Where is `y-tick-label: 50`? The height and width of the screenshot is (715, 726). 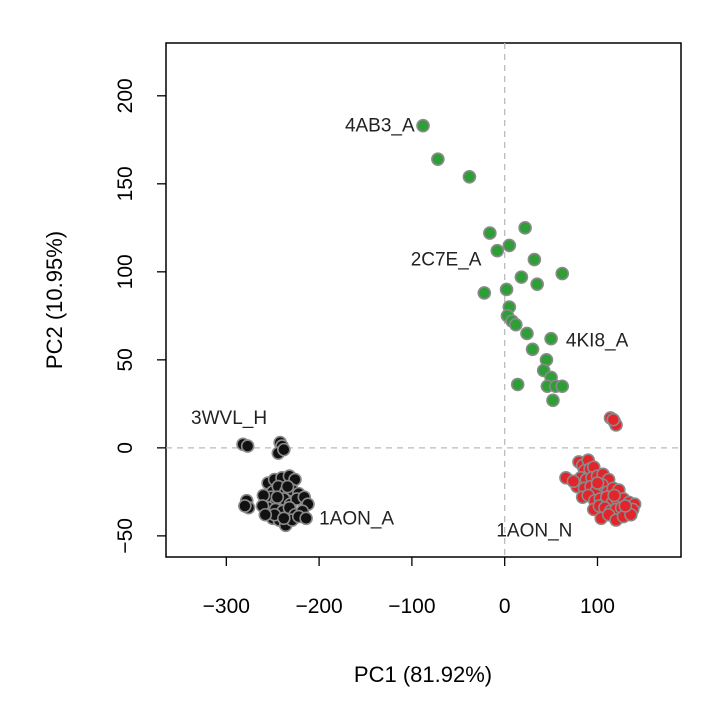 y-tick-label: 50 is located at coordinates (125, 359).